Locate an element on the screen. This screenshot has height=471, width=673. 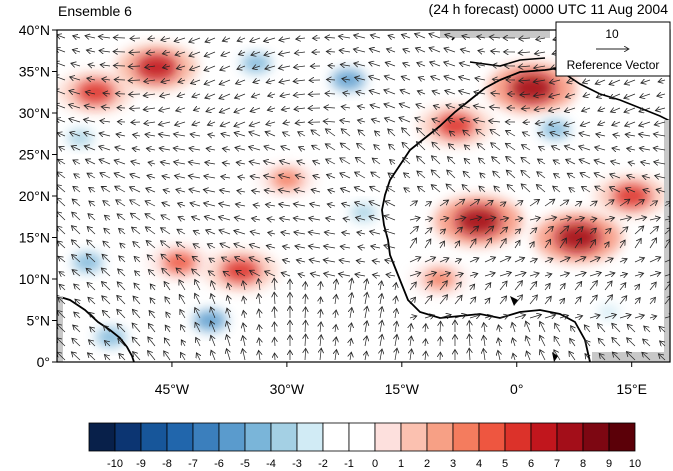
colorbar-label: 7 is located at coordinates (557, 464).